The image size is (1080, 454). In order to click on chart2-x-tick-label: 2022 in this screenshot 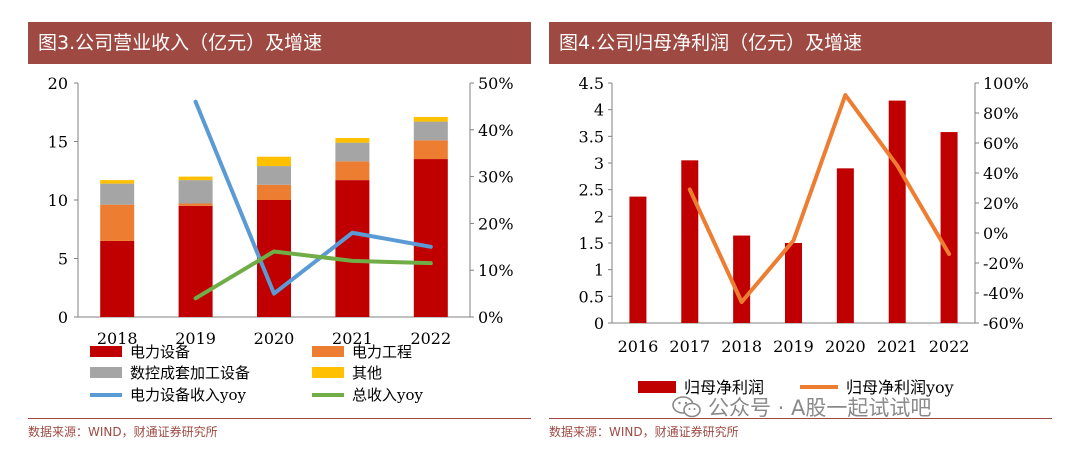, I will do `click(949, 346)`.